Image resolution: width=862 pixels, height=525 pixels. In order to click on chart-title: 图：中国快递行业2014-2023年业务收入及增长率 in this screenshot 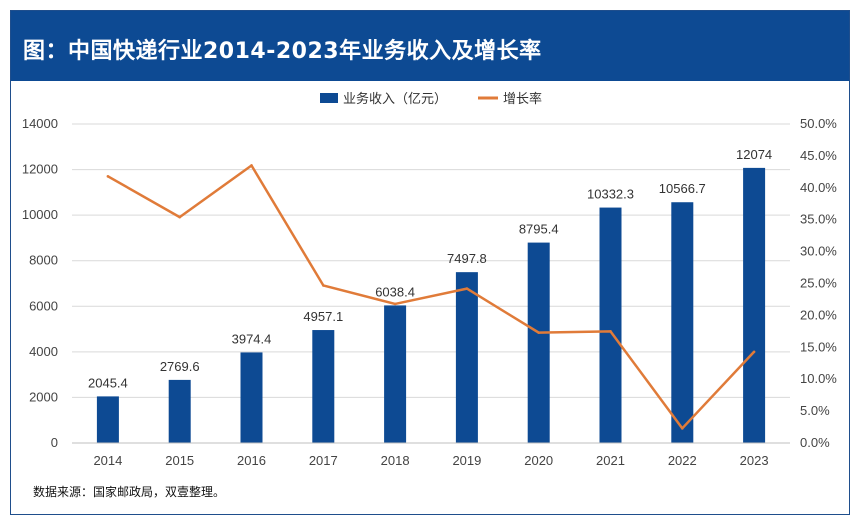, I will do `click(282, 51)`.